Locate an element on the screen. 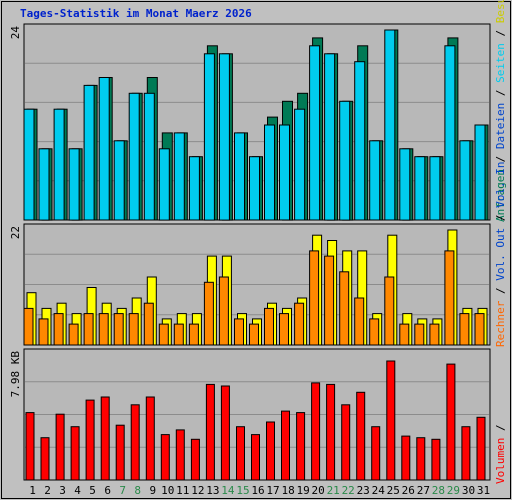 The image size is (512, 500). x-label-day-8: 8 is located at coordinates (137, 490).